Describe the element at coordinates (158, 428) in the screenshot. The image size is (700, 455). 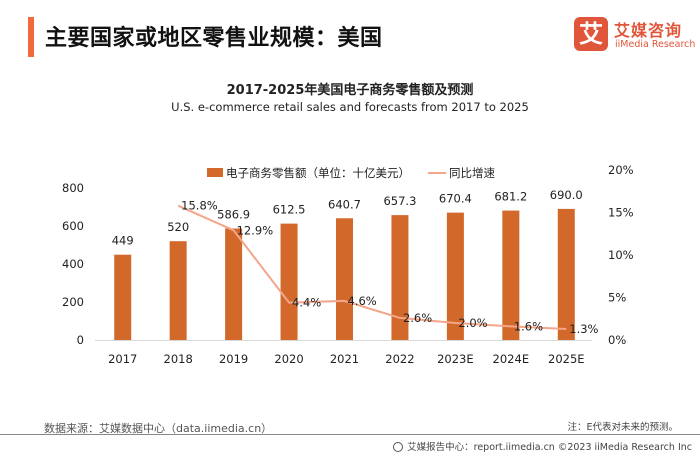
I see `data-source: 数据来源：艾媒数据中心（data.iimedia.cn）` at that location.